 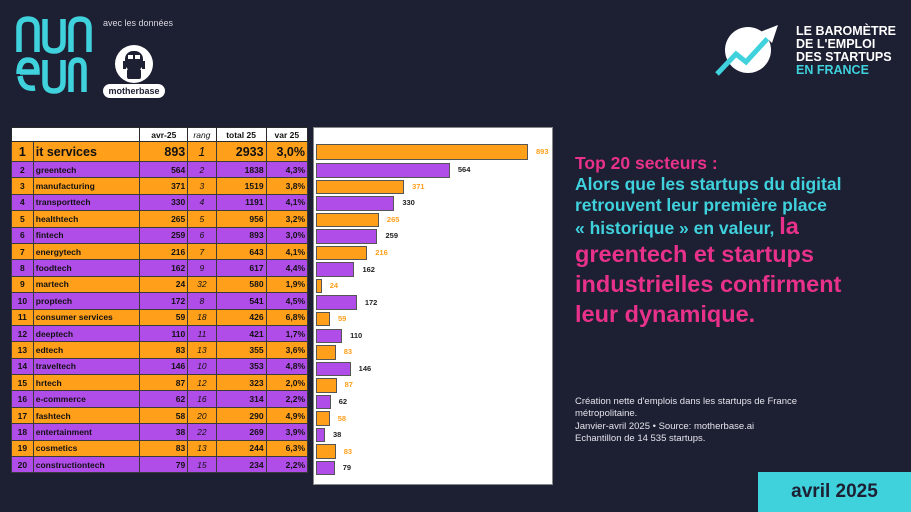 What do you see at coordinates (241, 399) in the screenshot?
I see `row-total25: 314` at bounding box center [241, 399].